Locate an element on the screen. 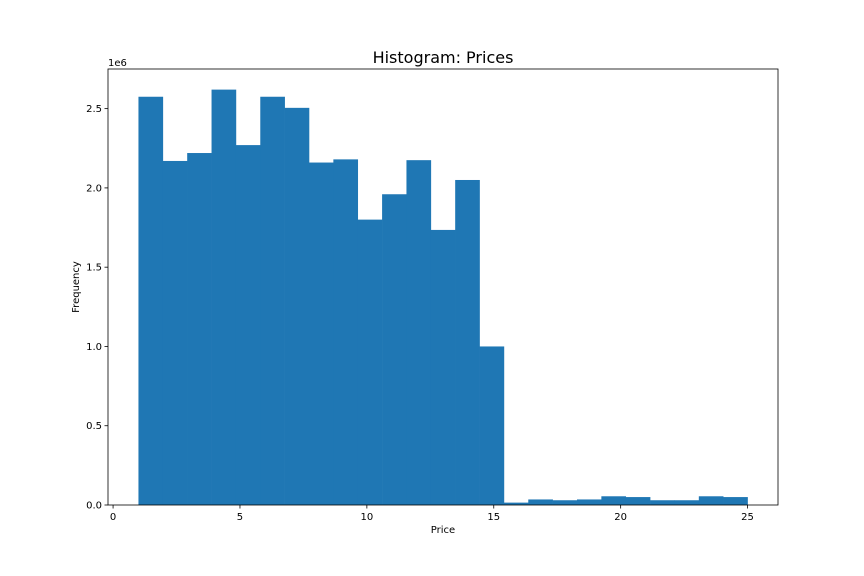 Image resolution: width=864 pixels, height=576 pixels. x-tick-label: 15 is located at coordinates (493, 517).